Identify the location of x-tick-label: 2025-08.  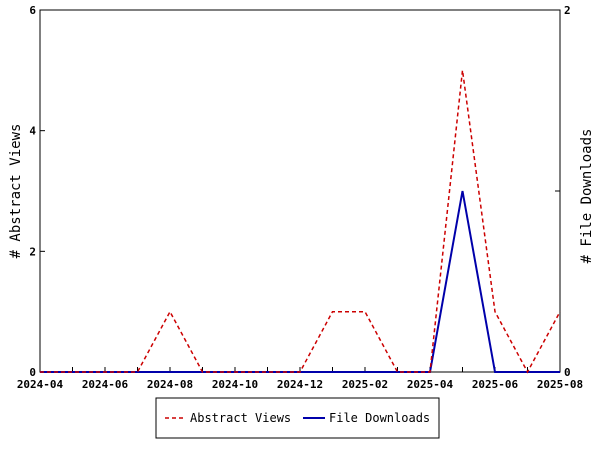
(560, 384).